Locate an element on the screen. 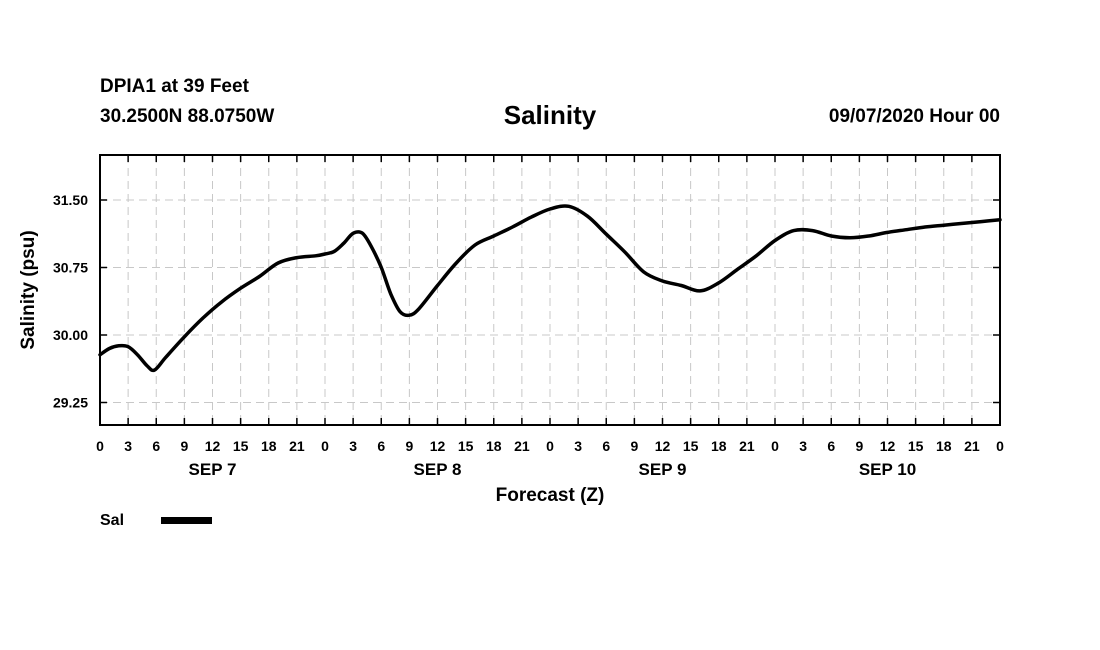 This screenshot has height=650, width=1100. y-tick-label: 29.25 is located at coordinates (70, 403).